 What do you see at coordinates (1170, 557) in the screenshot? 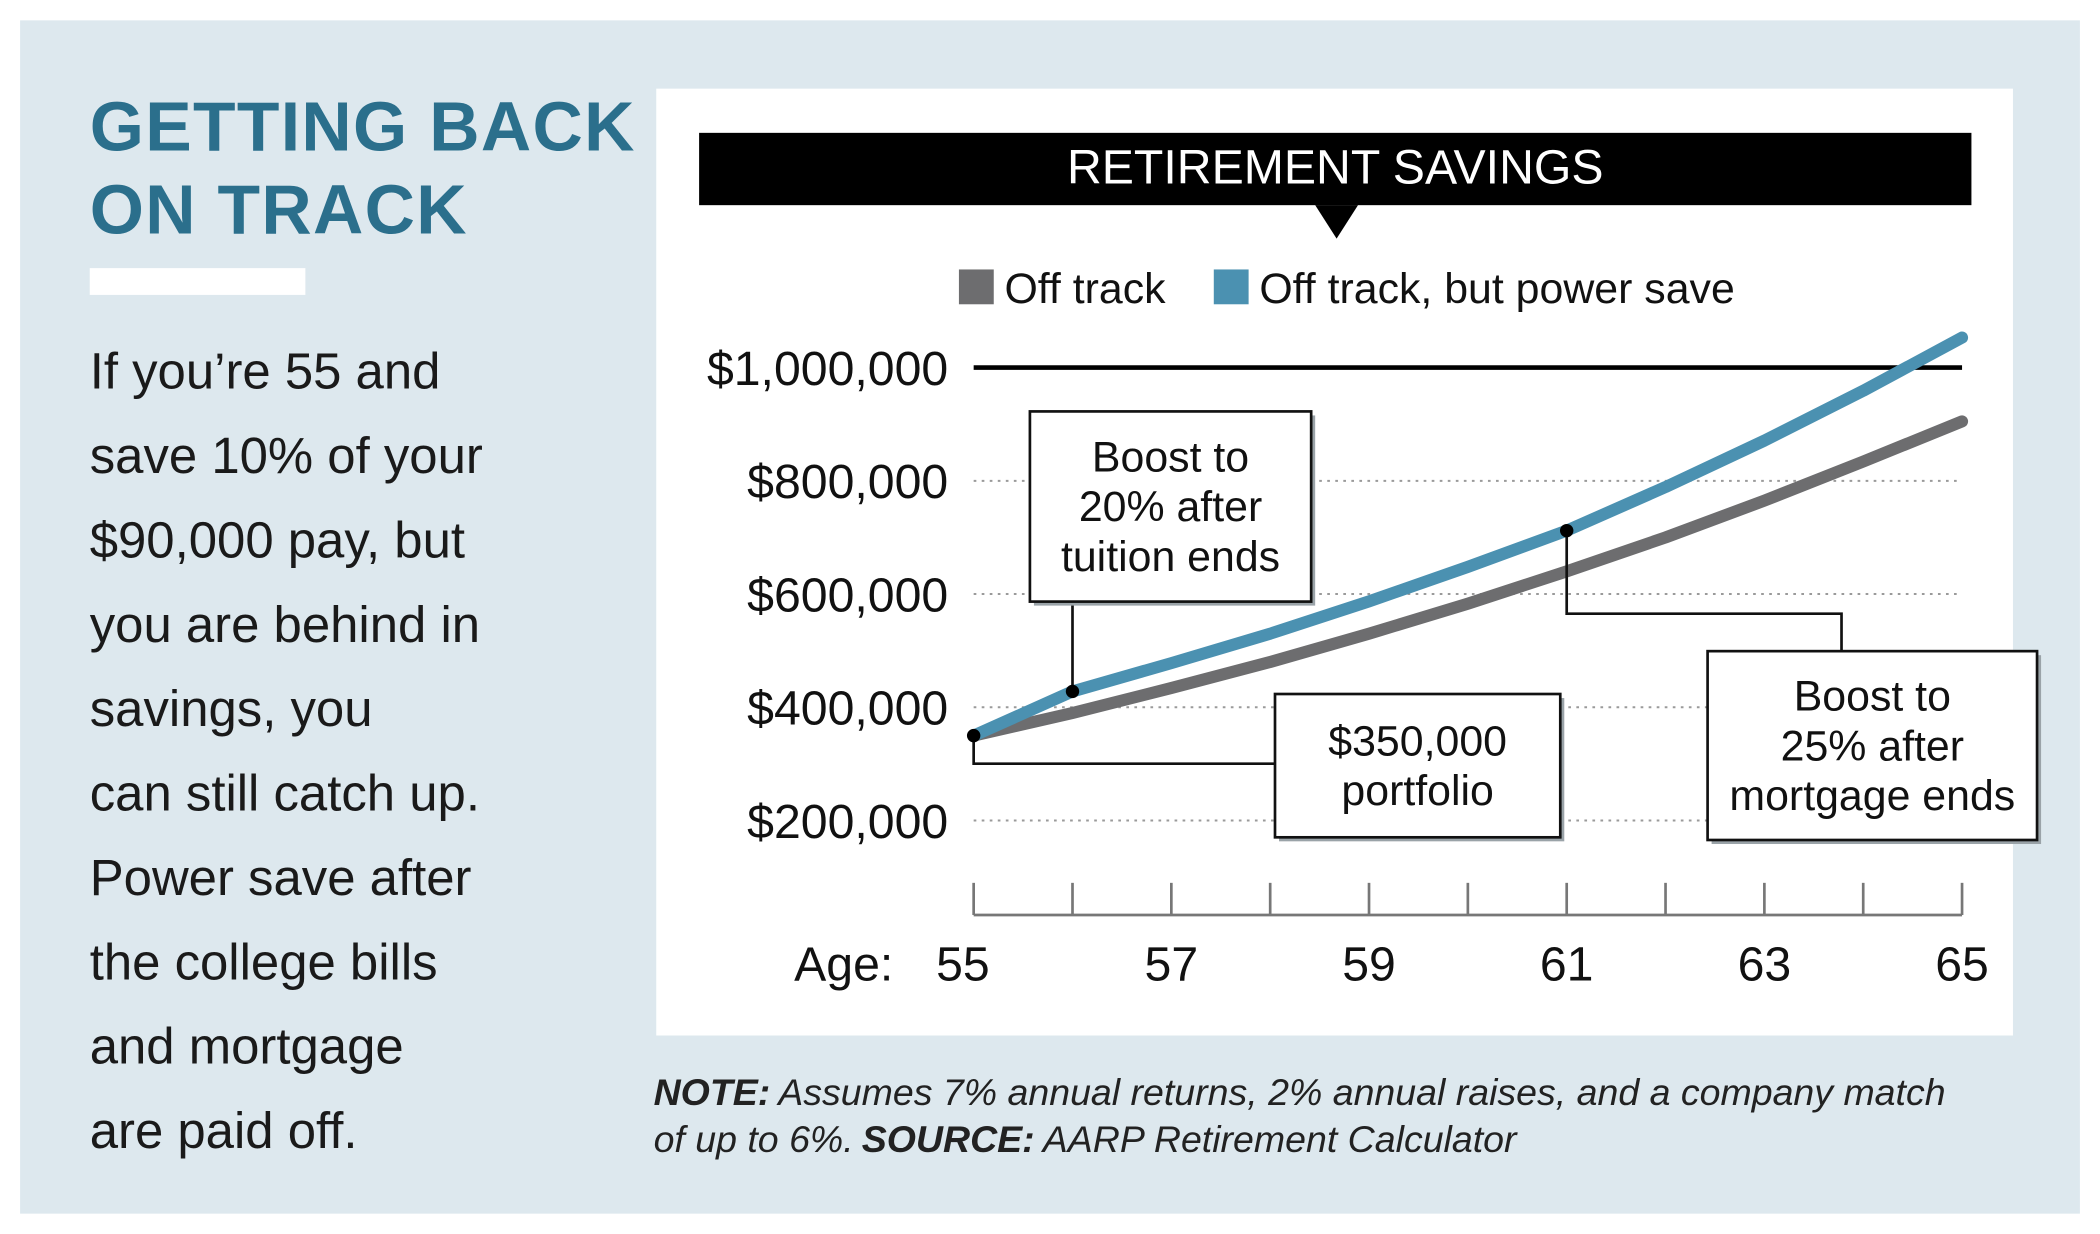
I see `annotation-text: tuition ends` at bounding box center [1170, 557].